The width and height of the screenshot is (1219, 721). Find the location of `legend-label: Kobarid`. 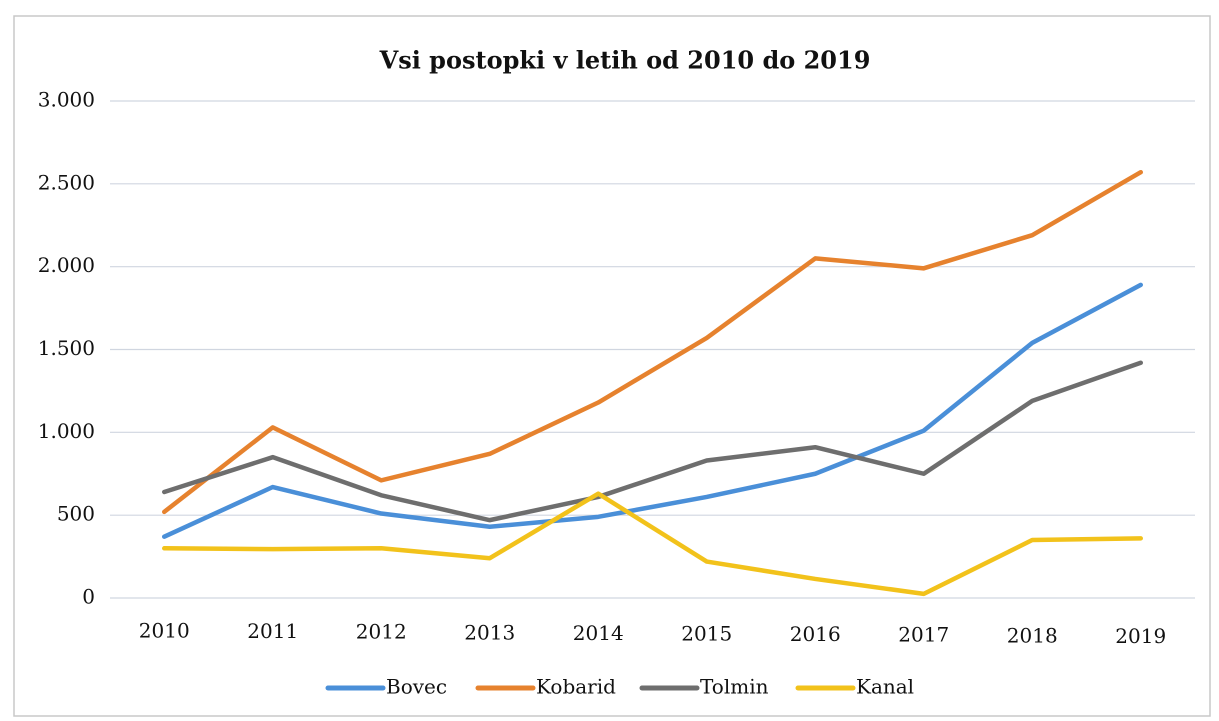

legend-label: Kobarid is located at coordinates (576, 687).